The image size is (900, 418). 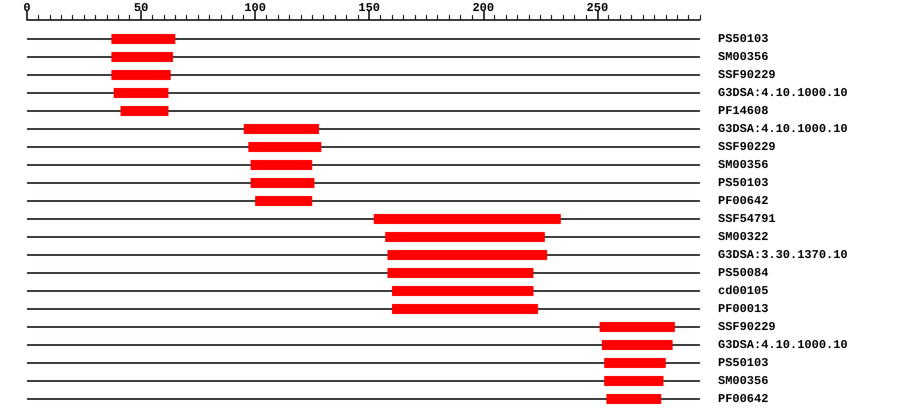 What do you see at coordinates (783, 255) in the screenshot?
I see `y-tick-label: G3DSA:3.30.1370.10` at bounding box center [783, 255].